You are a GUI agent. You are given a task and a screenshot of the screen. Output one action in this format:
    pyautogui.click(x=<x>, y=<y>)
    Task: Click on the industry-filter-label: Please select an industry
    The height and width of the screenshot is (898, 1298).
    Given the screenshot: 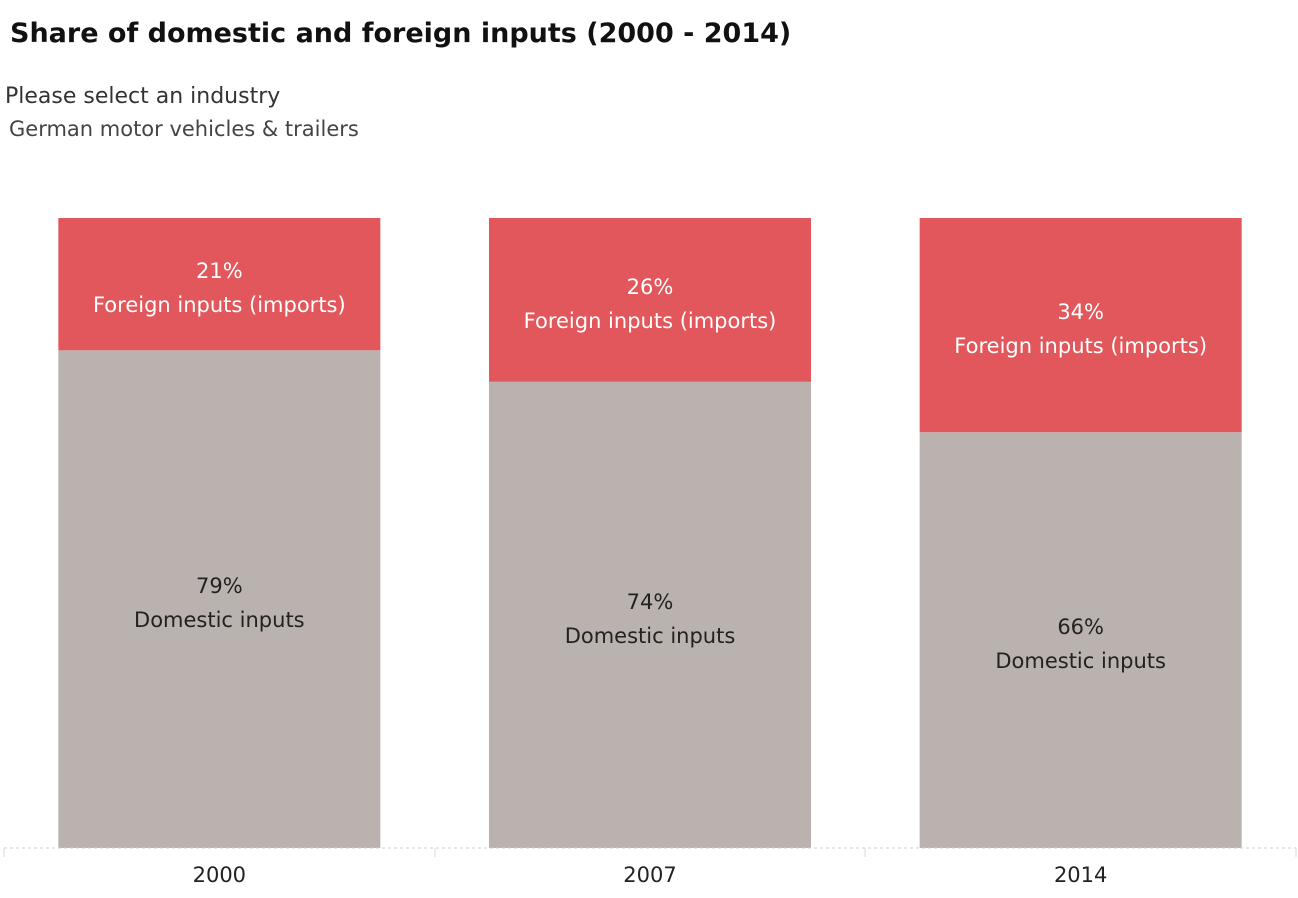 What is the action you would take?
    pyautogui.click(x=143, y=96)
    